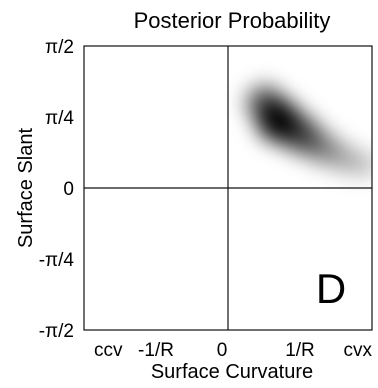  What do you see at coordinates (156, 350) in the screenshot?
I see `x-tick-label: -1/R` at bounding box center [156, 350].